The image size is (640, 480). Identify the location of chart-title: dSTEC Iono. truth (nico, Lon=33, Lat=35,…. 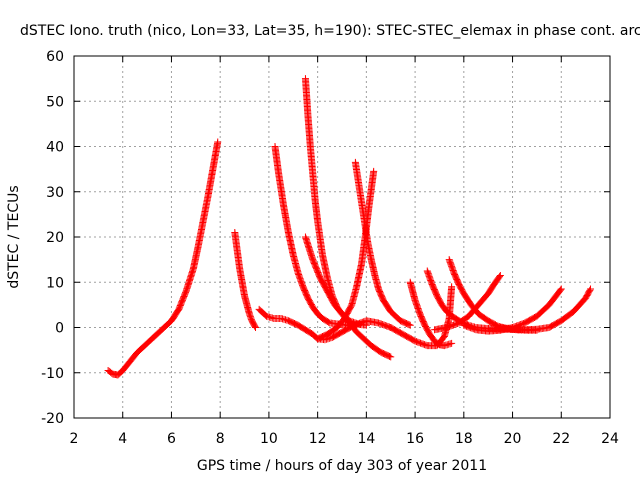
(330, 31).